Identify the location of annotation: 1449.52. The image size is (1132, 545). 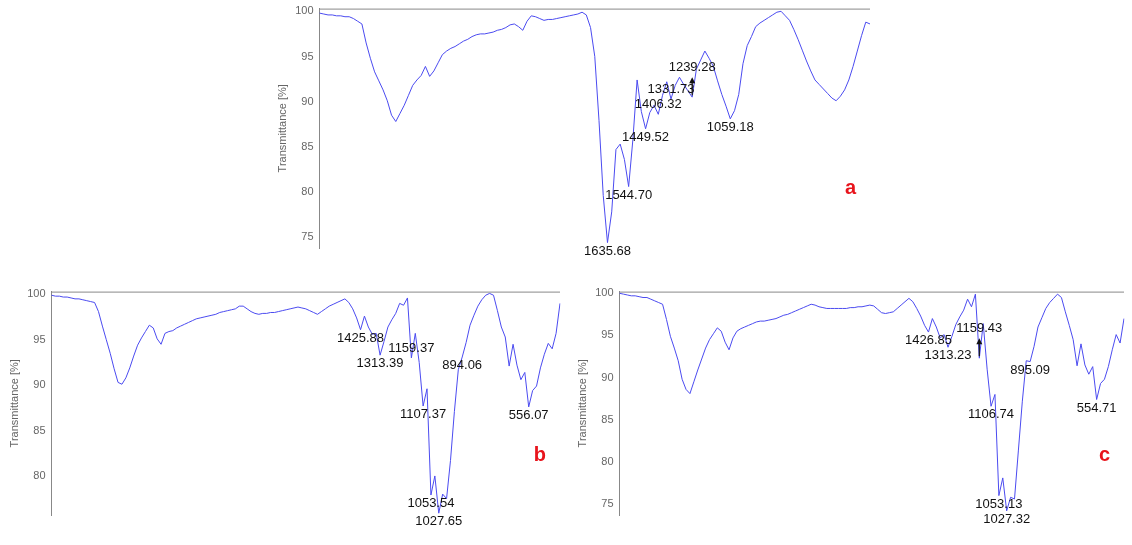
(646, 136).